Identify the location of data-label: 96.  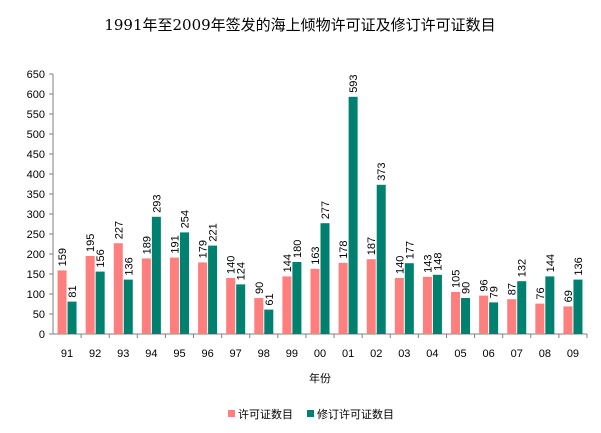
(485, 285).